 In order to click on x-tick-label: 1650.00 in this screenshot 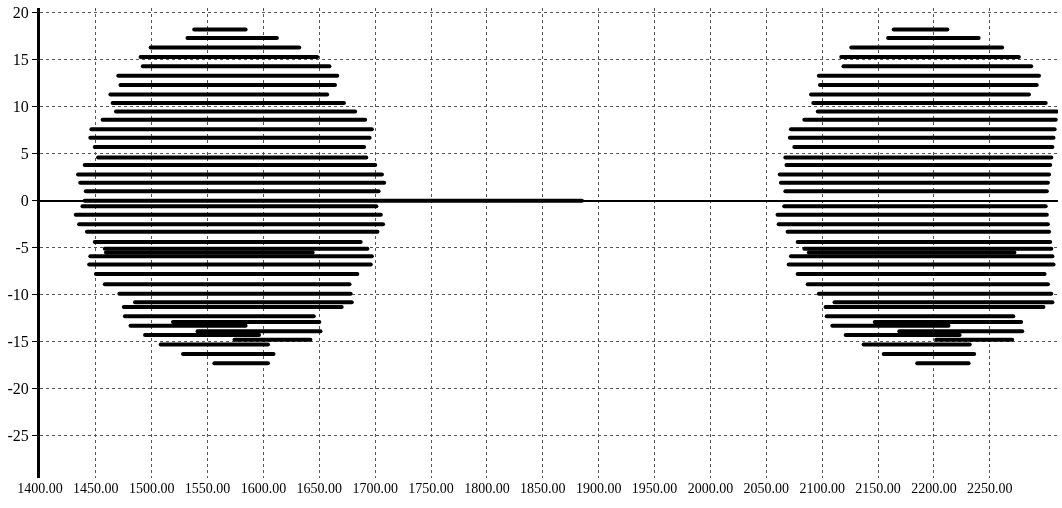, I will do `click(319, 488)`.